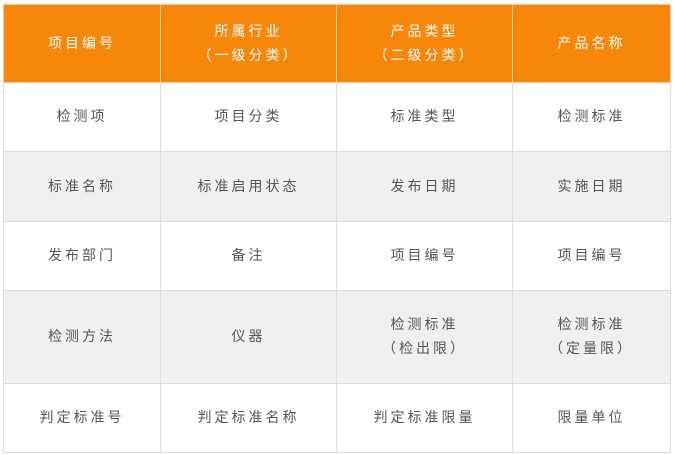  Describe the element at coordinates (424, 337) in the screenshot. I see `table-cell: 检测标准 （检出限）` at that location.